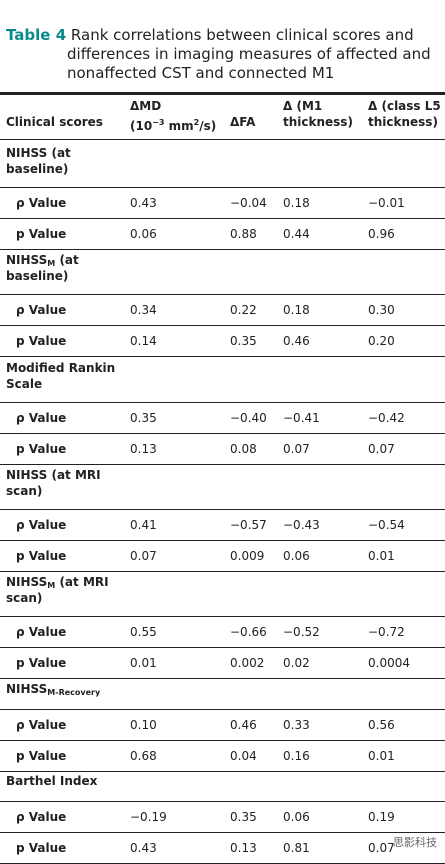 The height and width of the screenshot is (864, 445). Describe the element at coordinates (148, 817) in the screenshot. I see `cell-md: −0.19` at that location.